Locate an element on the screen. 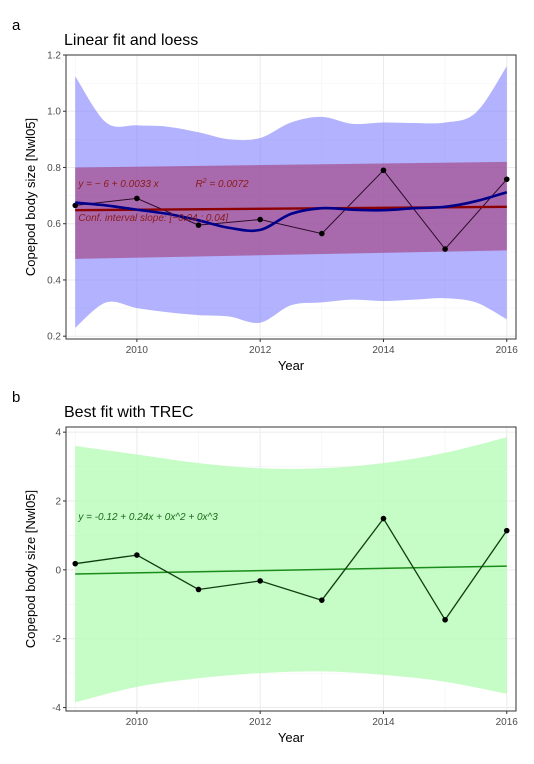  equation-annotation: Conf. interval slope: [−0.04 ; 0.04] is located at coordinates (153, 218).